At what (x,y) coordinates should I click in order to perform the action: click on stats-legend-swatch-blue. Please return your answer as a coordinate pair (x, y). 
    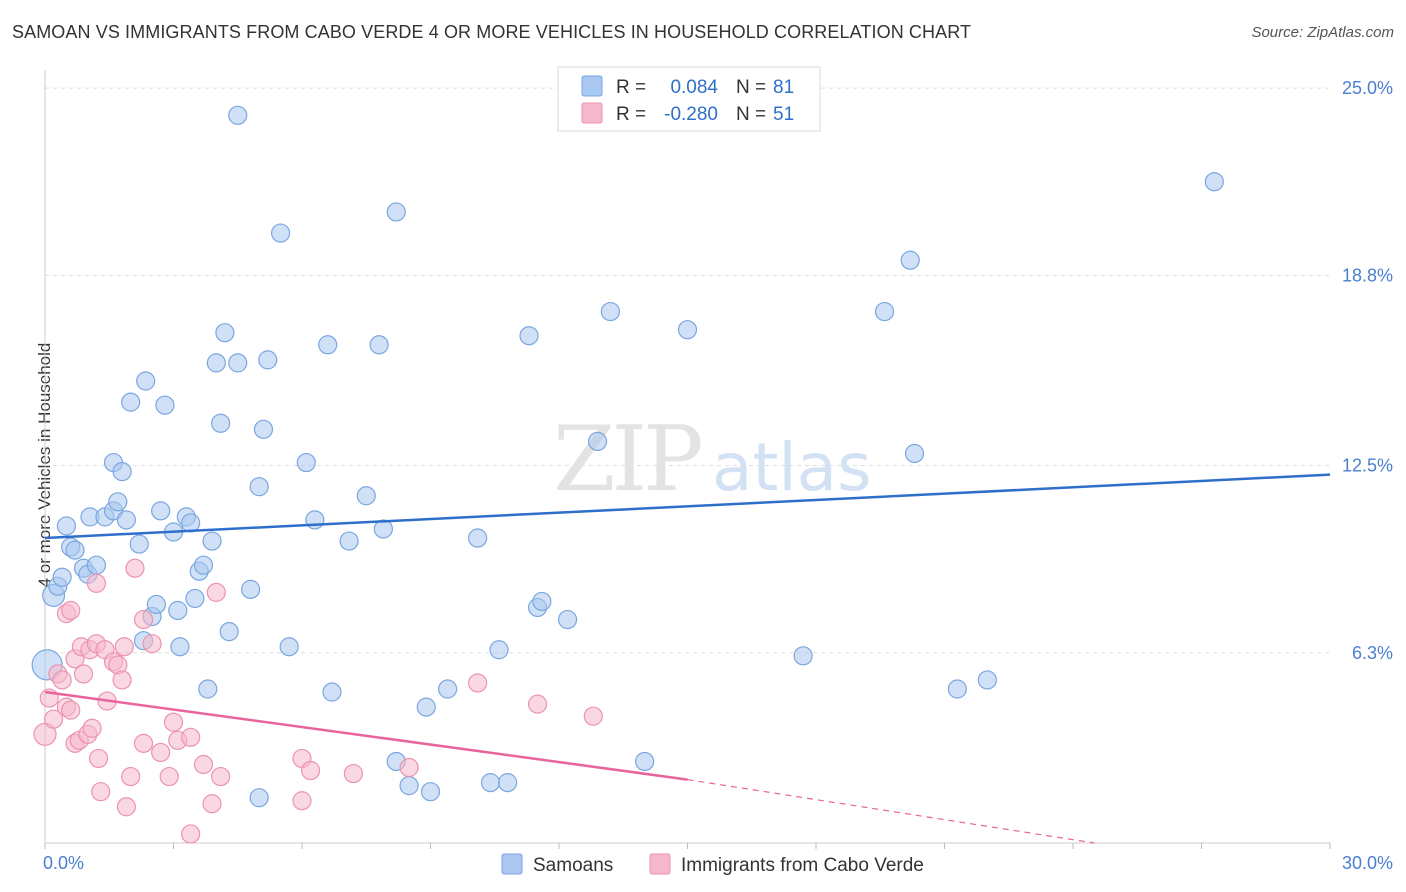
    Looking at the image, I should click on (592, 86).